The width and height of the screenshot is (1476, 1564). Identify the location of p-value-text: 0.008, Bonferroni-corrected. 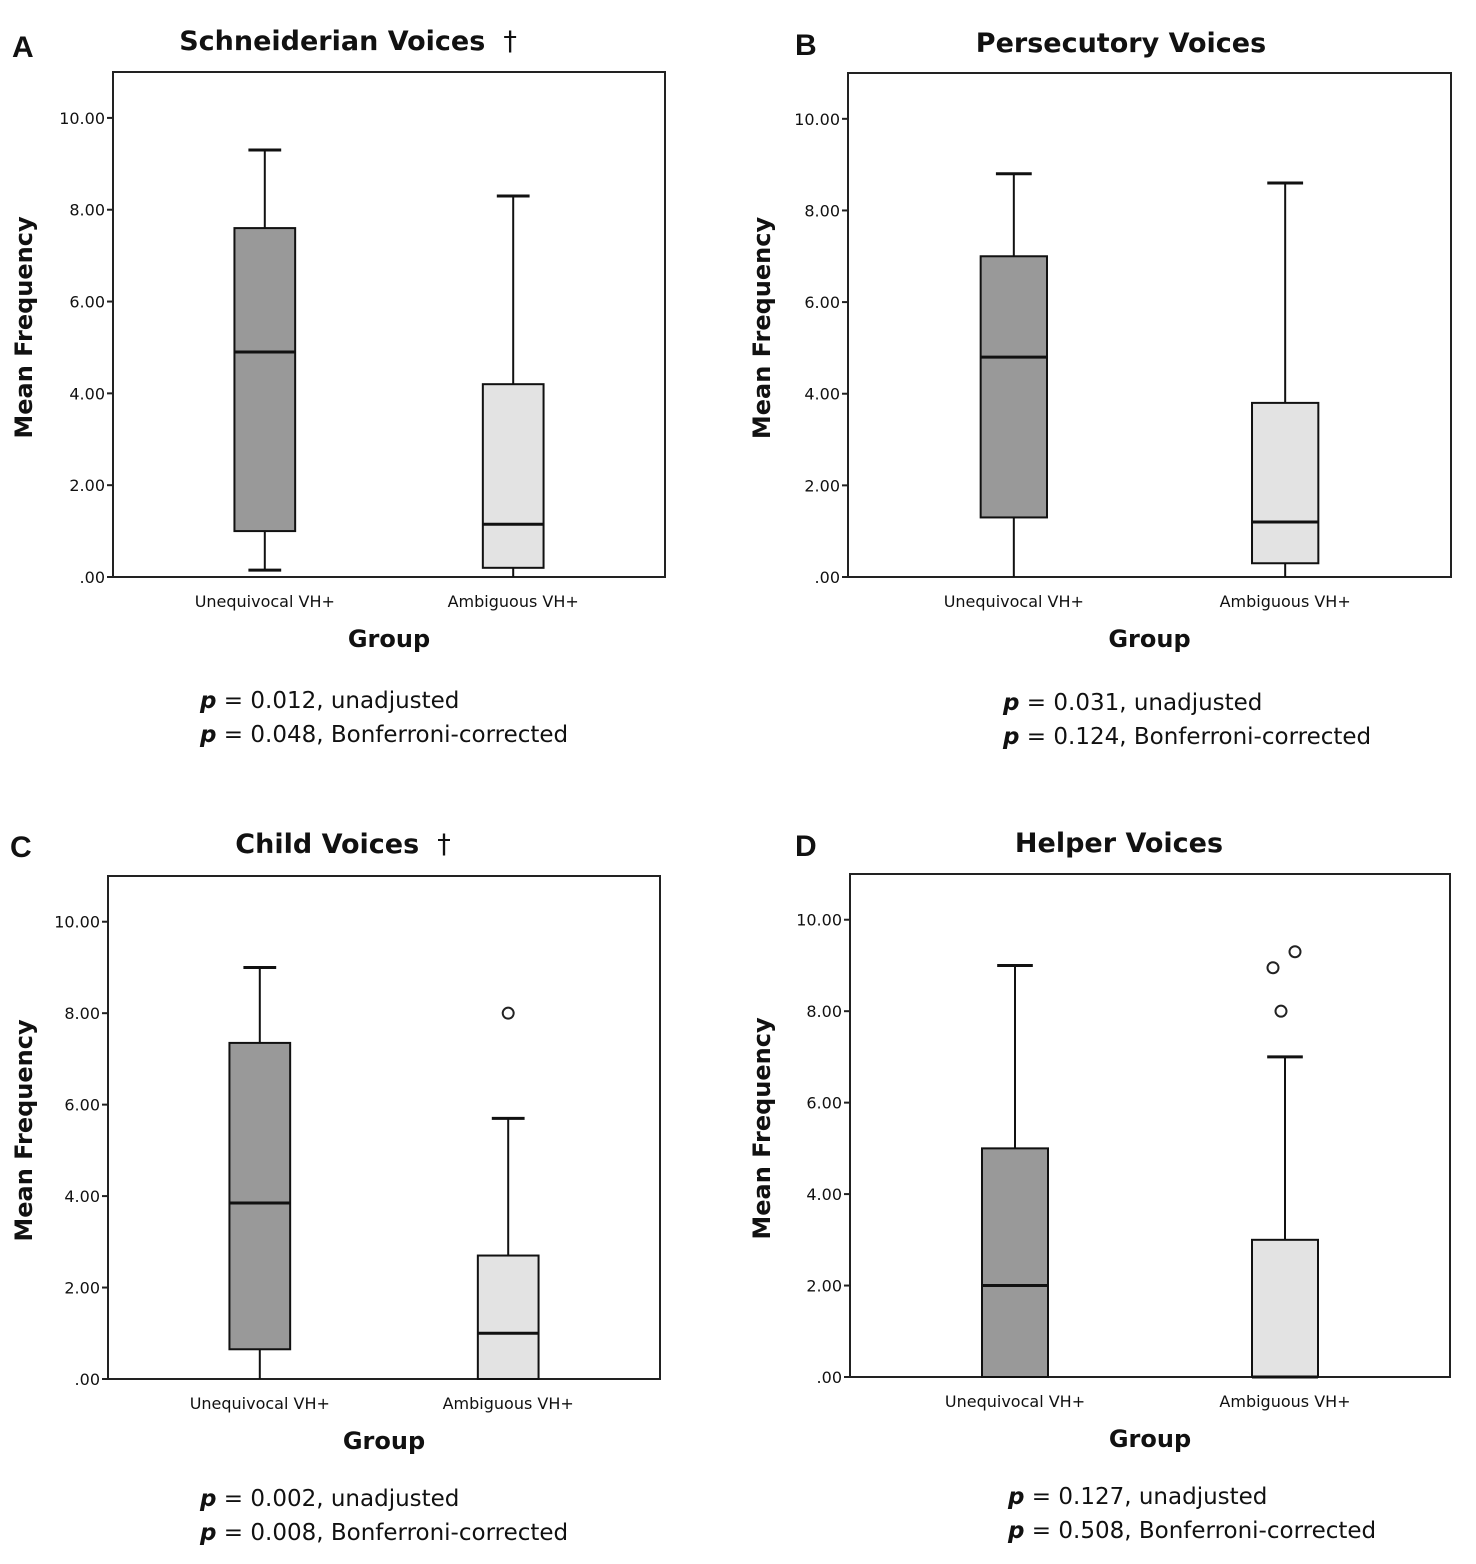
(409, 1533).